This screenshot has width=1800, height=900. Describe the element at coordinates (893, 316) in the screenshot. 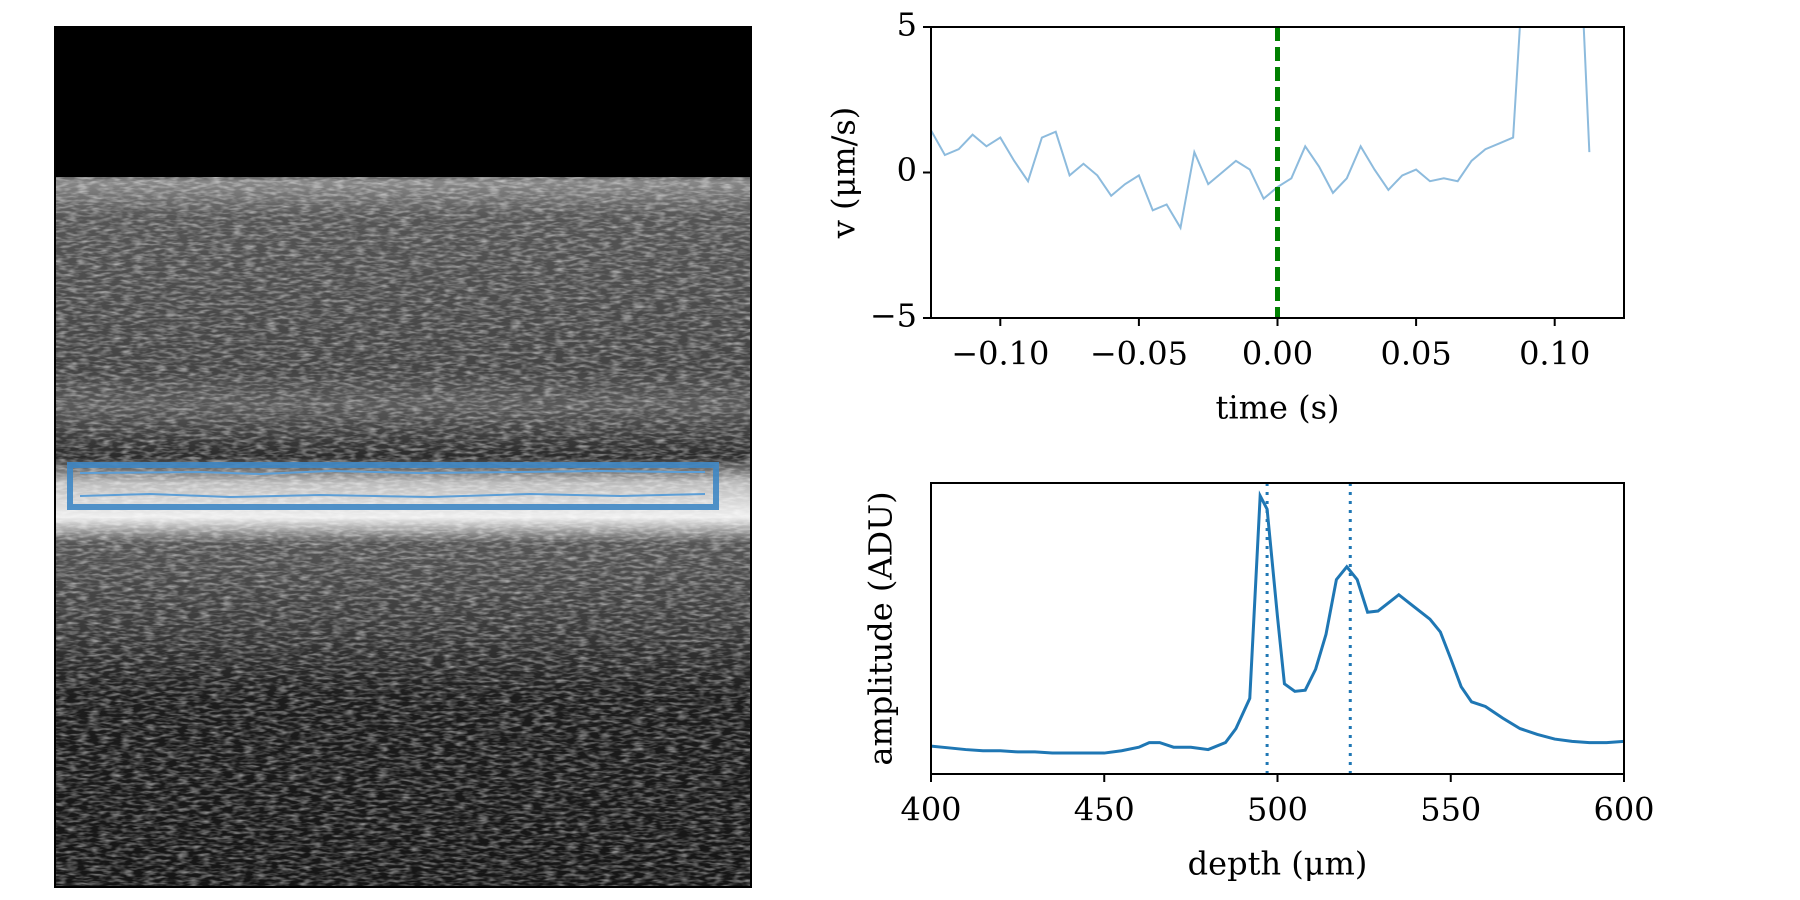

I see `y-tick-label: −5` at that location.